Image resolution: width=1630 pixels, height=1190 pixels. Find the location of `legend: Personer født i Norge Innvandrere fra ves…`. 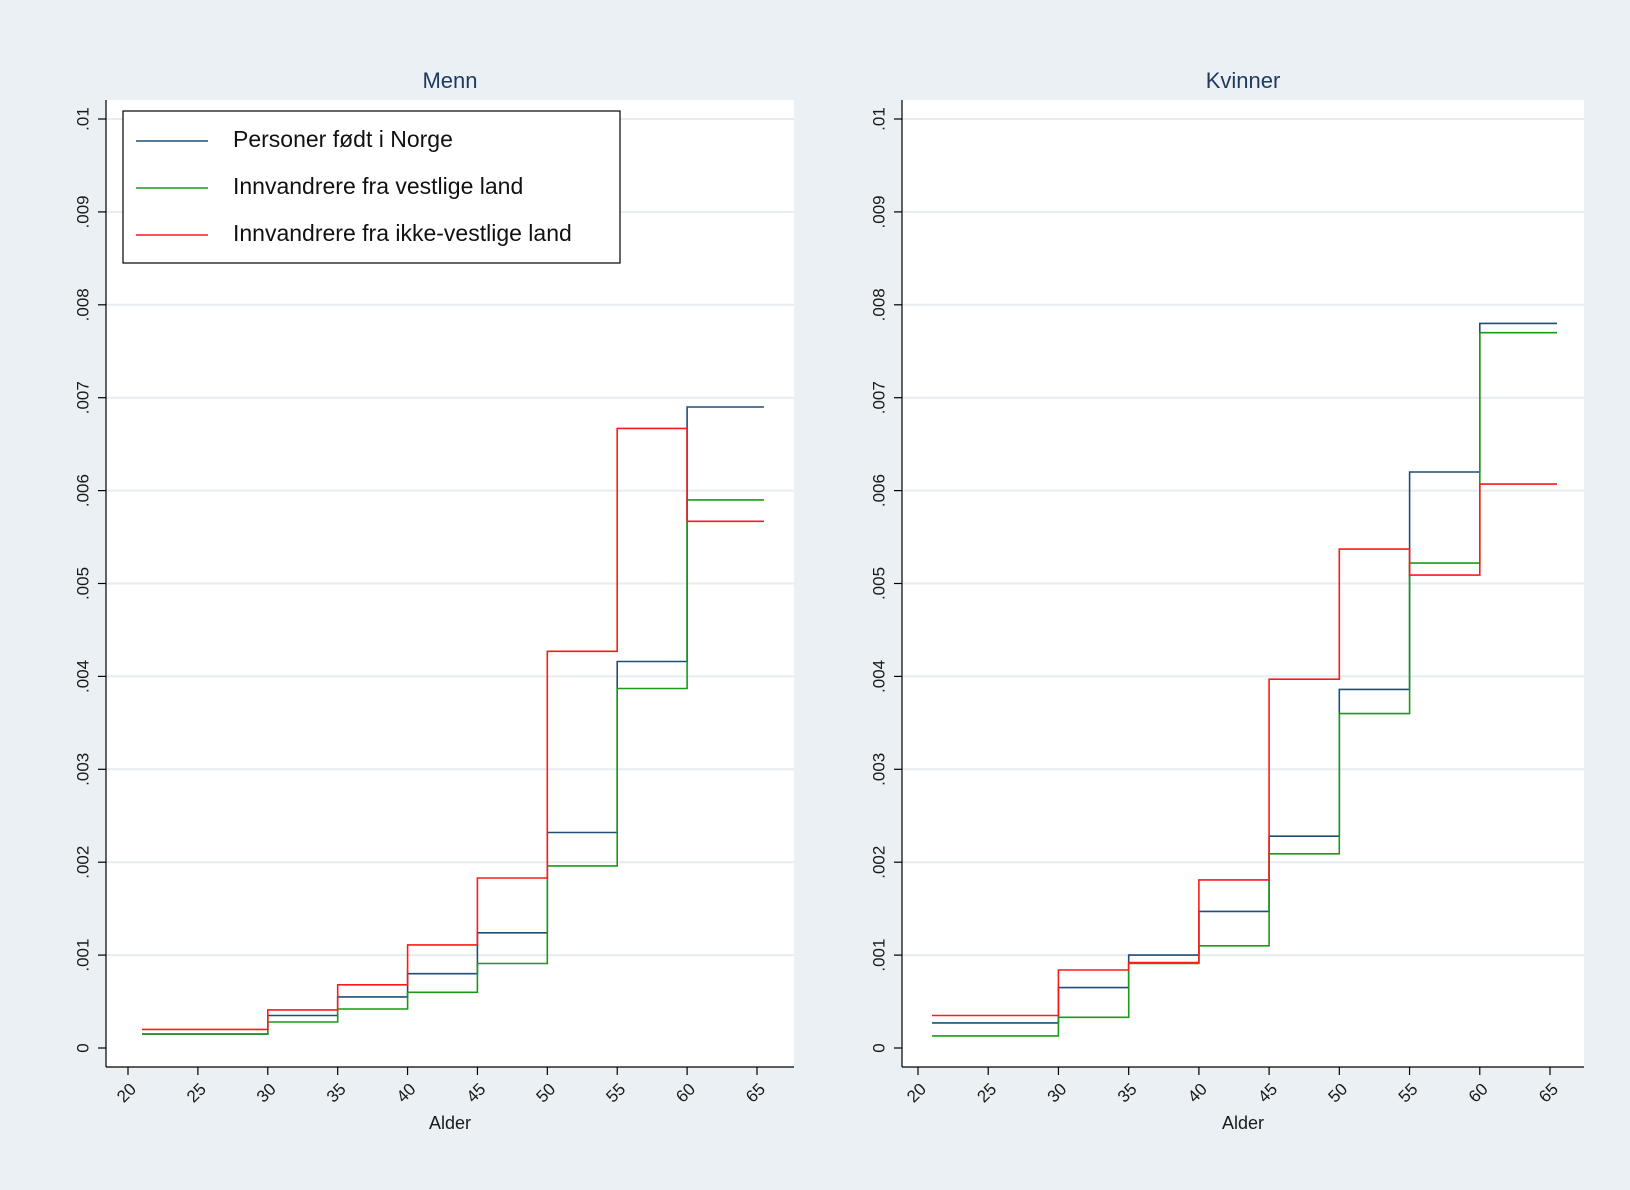

legend: Personer født i Norge Innvandrere fra ves… is located at coordinates (371, 187).